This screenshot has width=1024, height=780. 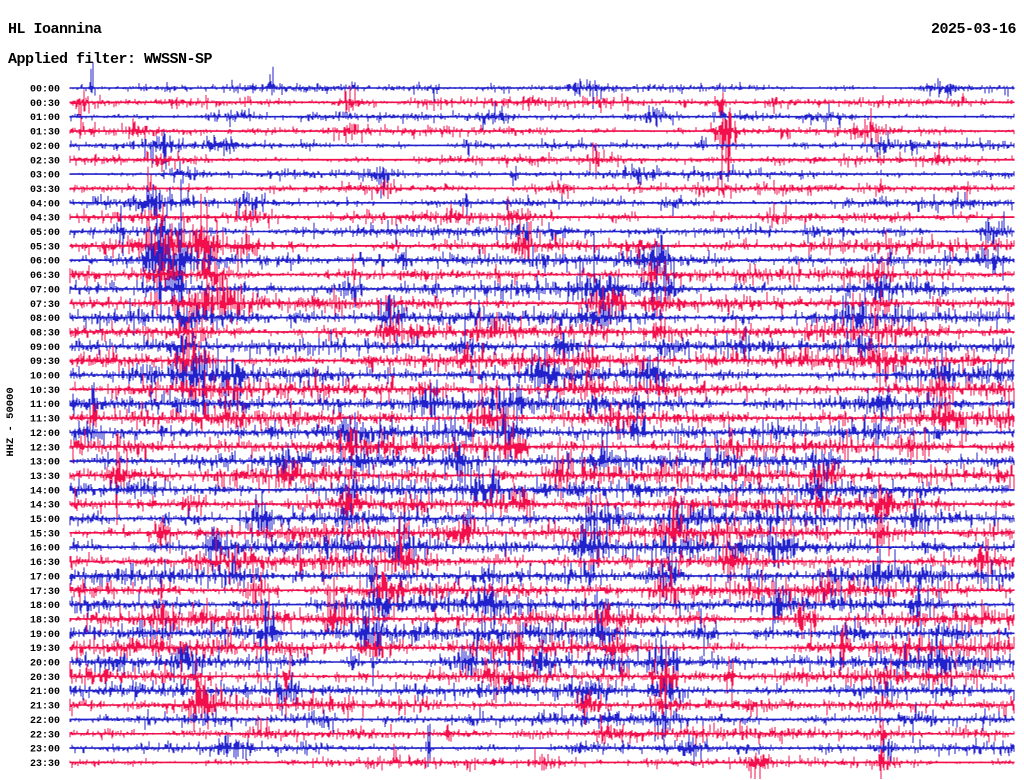 I want to click on time-label: 12:00, so click(x=45, y=434).